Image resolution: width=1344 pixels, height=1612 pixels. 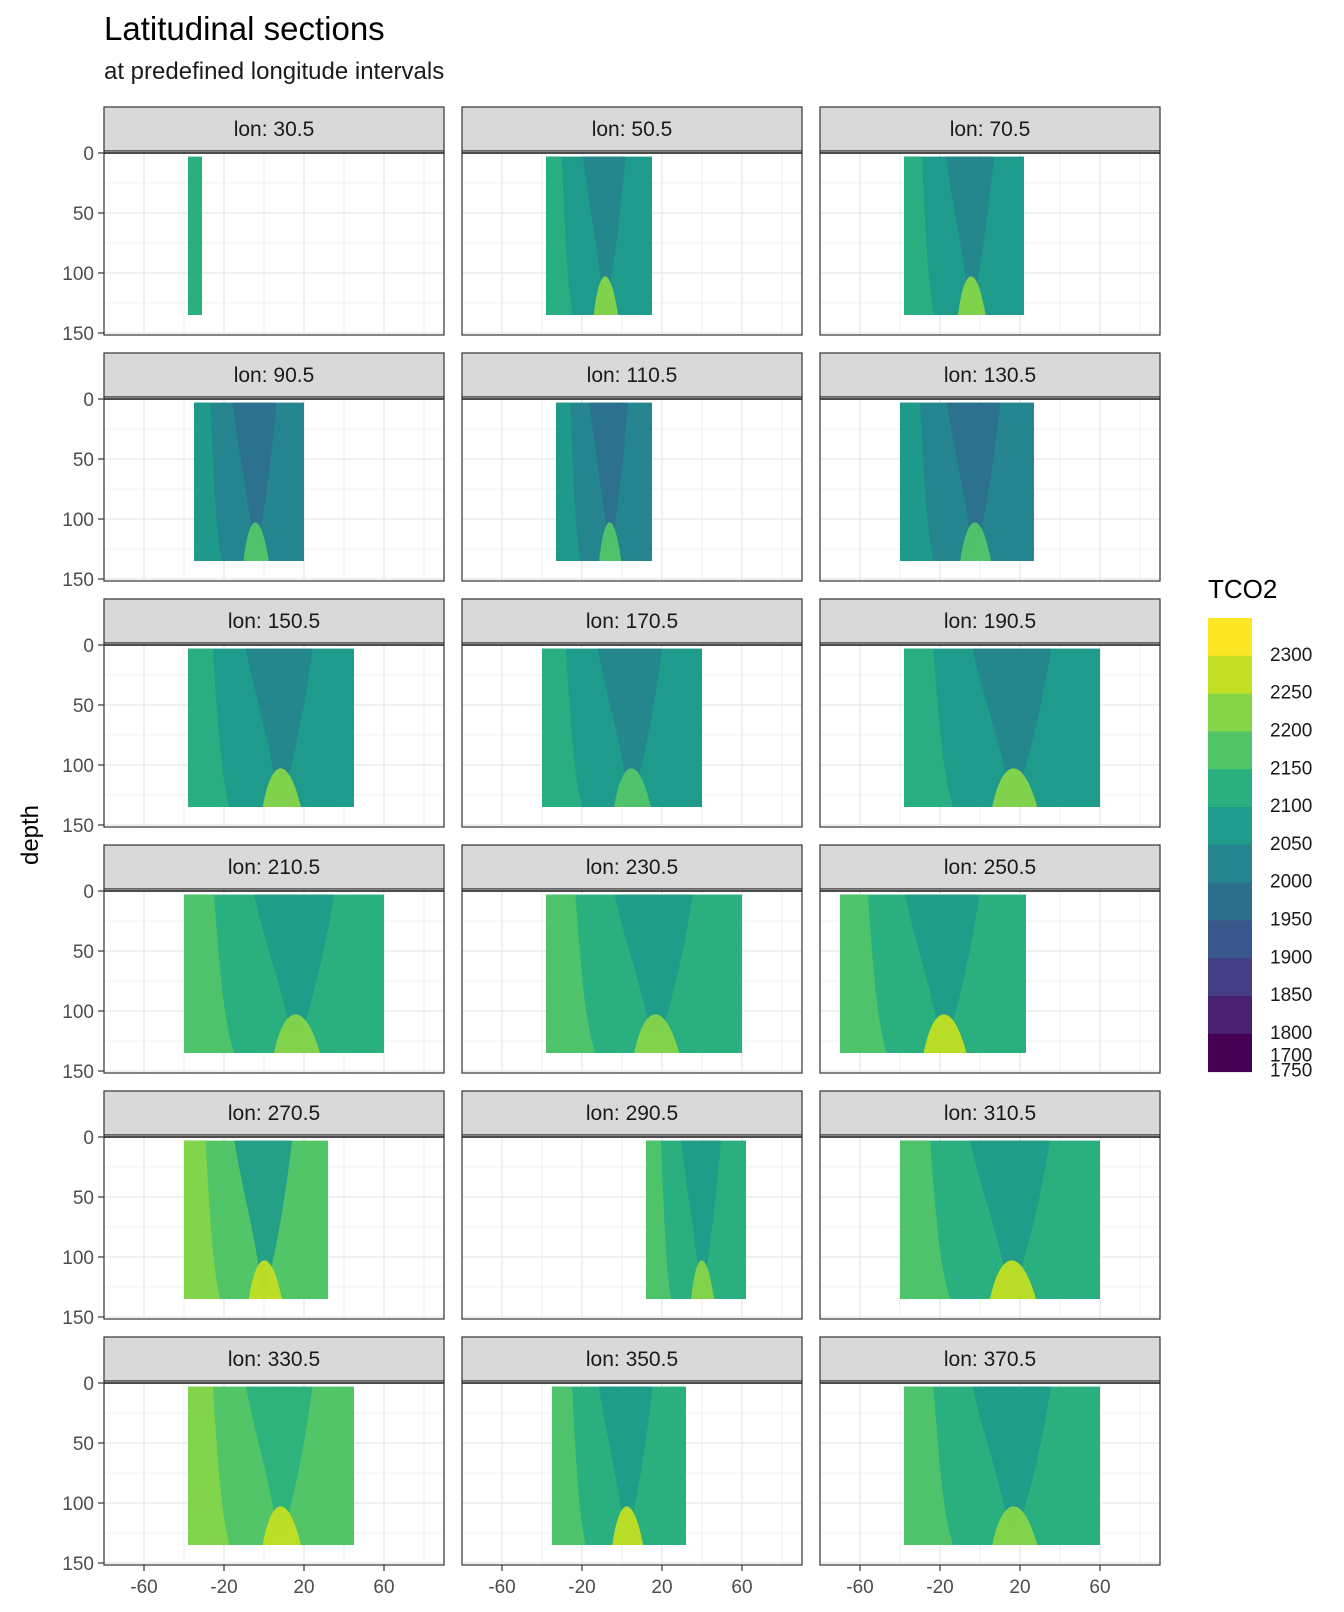 What do you see at coordinates (1291, 882) in the screenshot?
I see `legend-label: 2000` at bounding box center [1291, 882].